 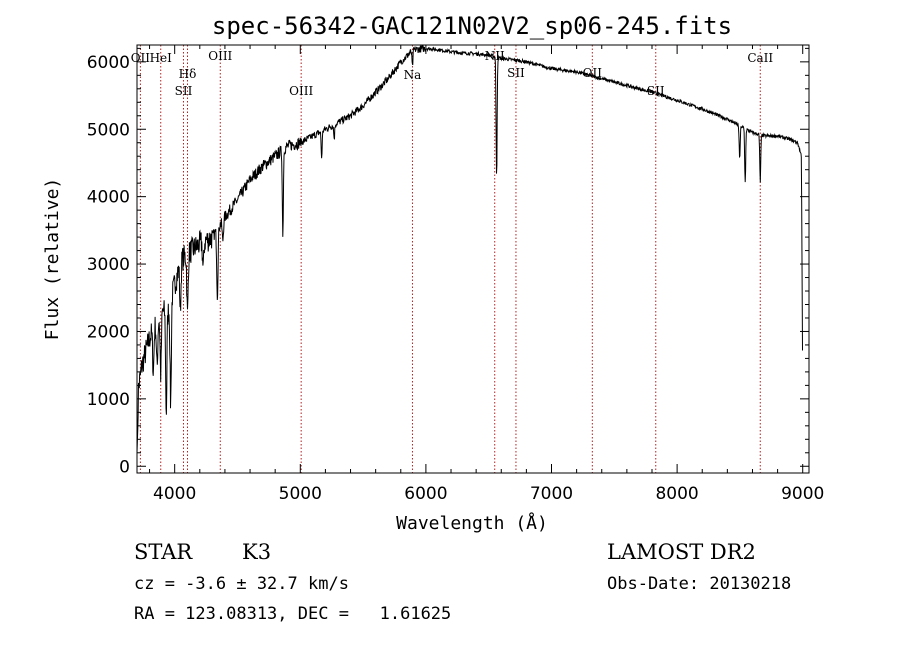 I want to click on obs-date: Obs-Date: 20130218, so click(x=699, y=584).